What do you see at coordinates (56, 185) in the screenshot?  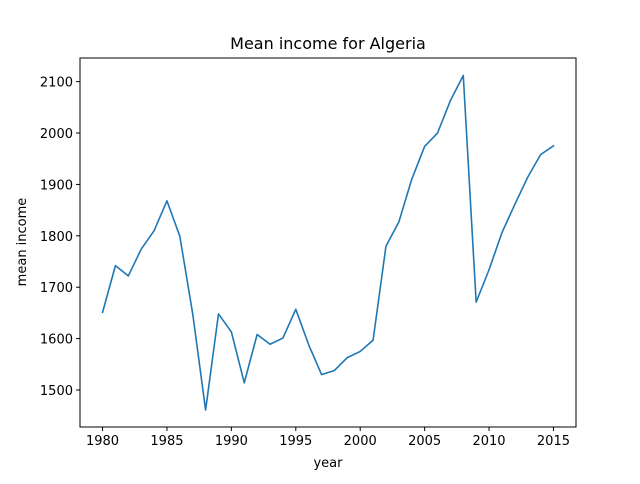 I see `y-tick-label: 1900` at bounding box center [56, 185].